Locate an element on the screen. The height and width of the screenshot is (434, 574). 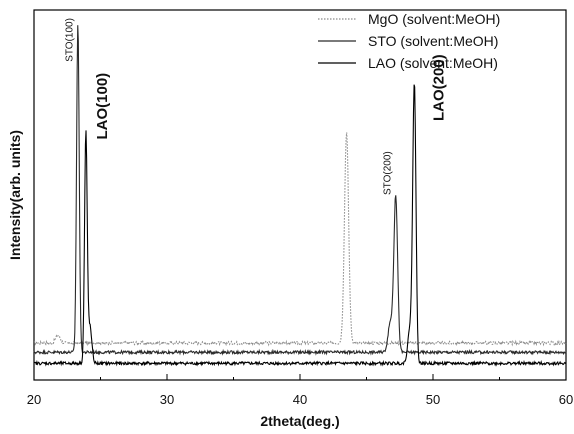
y-axis-title: Intensity(arb. units) is located at coordinates (15, 195).